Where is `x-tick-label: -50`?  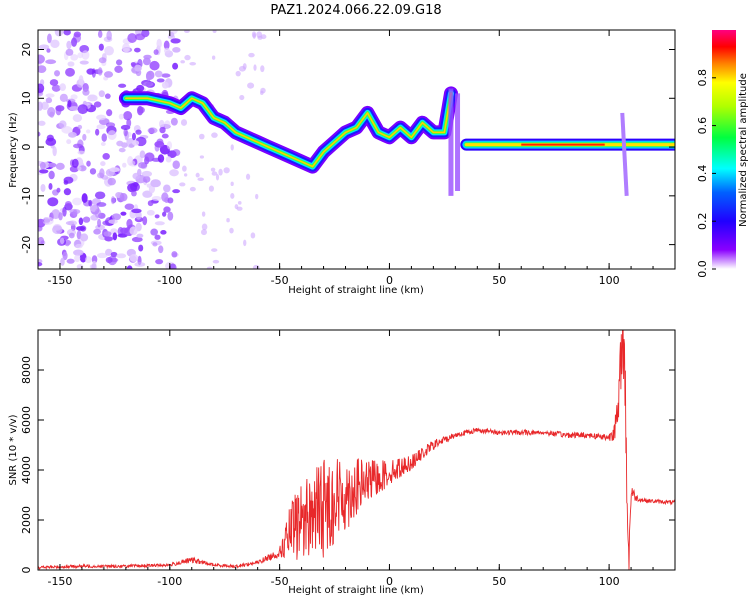 x-tick-label: -50 is located at coordinates (280, 581).